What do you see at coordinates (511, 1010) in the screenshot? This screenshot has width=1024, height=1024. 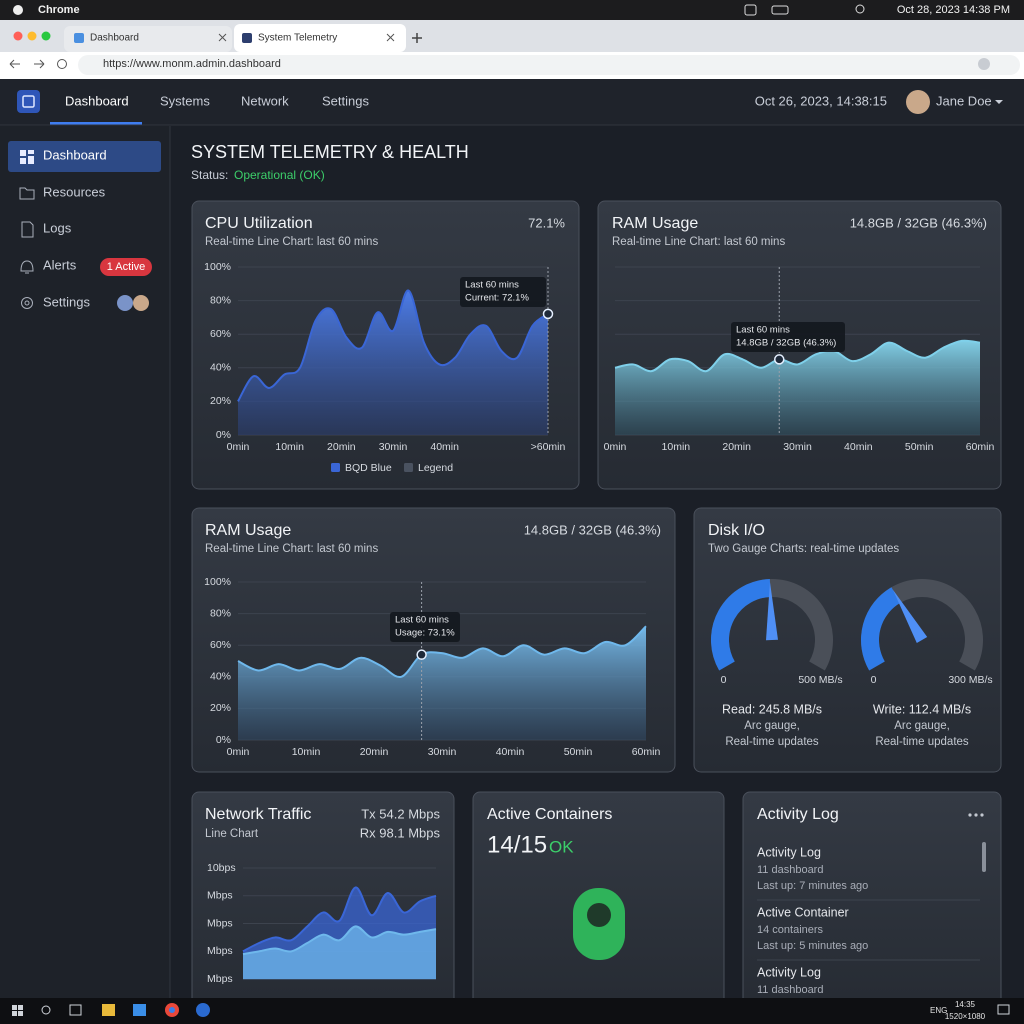 I see `taskbar-icons` at bounding box center [511, 1010].